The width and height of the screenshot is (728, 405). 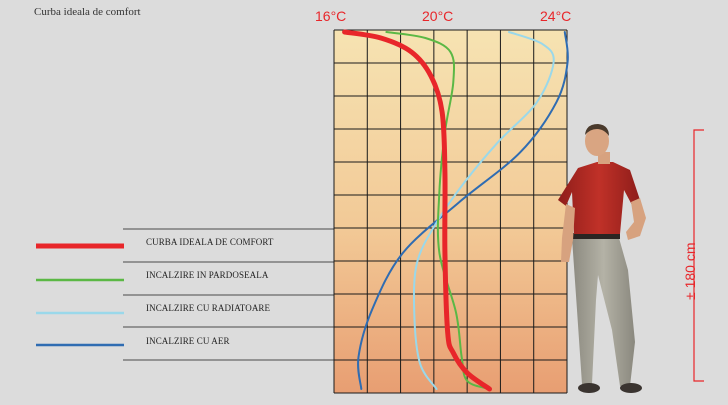 I want to click on chart-title: Curba ideala de comfort, so click(x=87, y=12).